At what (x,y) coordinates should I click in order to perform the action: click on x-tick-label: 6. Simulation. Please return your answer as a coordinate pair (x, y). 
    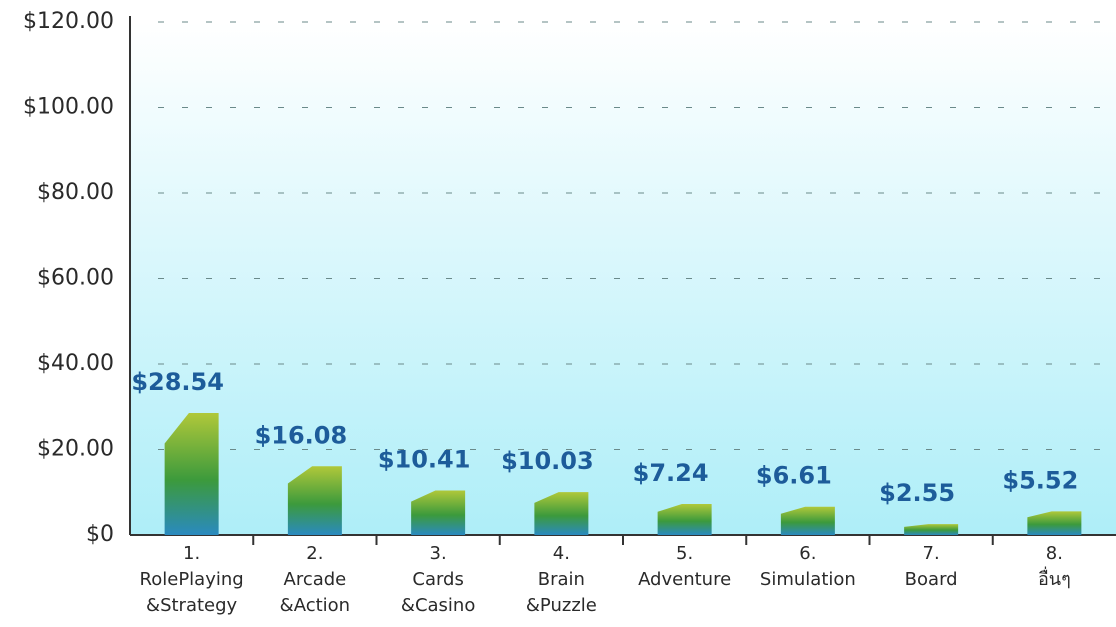
    Looking at the image, I should click on (807, 566).